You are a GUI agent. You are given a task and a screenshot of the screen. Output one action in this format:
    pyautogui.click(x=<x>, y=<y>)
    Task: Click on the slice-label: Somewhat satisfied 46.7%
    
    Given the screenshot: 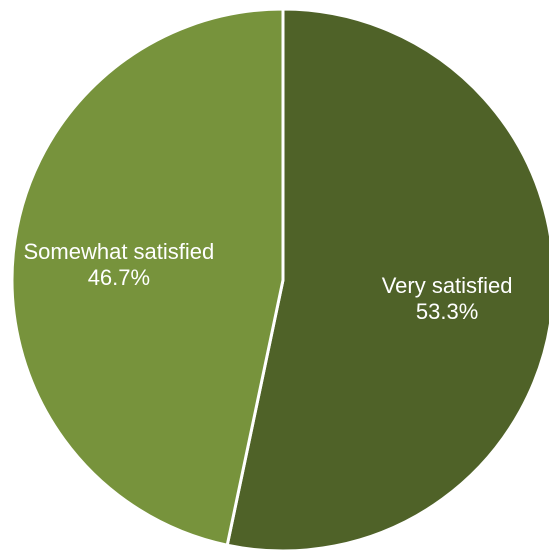 What is the action you would take?
    pyautogui.click(x=119, y=264)
    